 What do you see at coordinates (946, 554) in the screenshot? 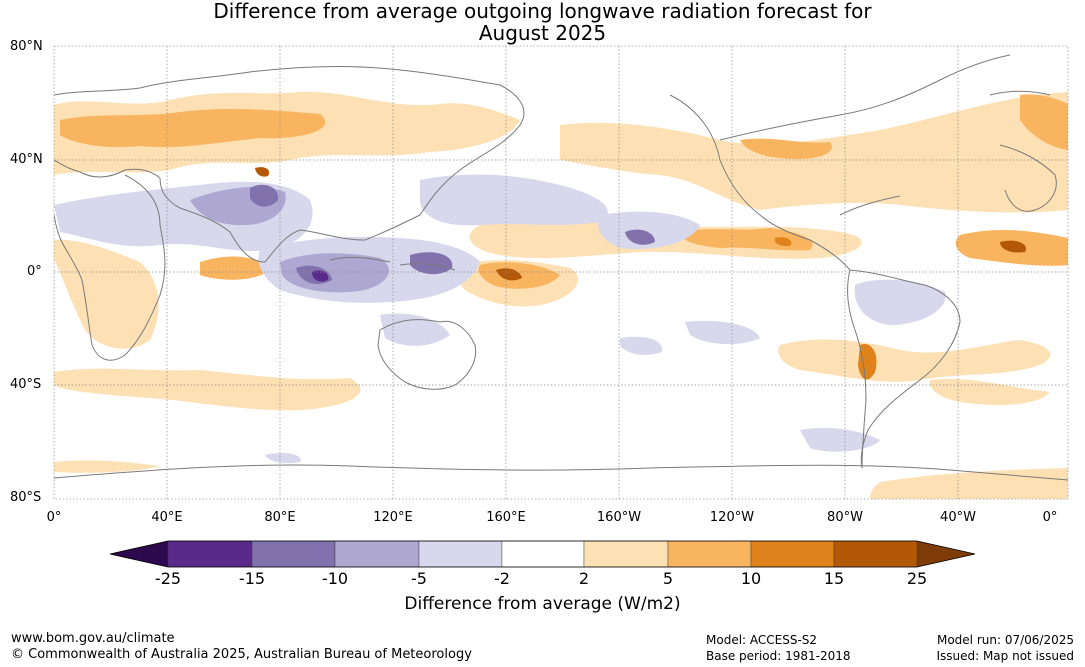
I see `colorbar-max-extension` at bounding box center [946, 554].